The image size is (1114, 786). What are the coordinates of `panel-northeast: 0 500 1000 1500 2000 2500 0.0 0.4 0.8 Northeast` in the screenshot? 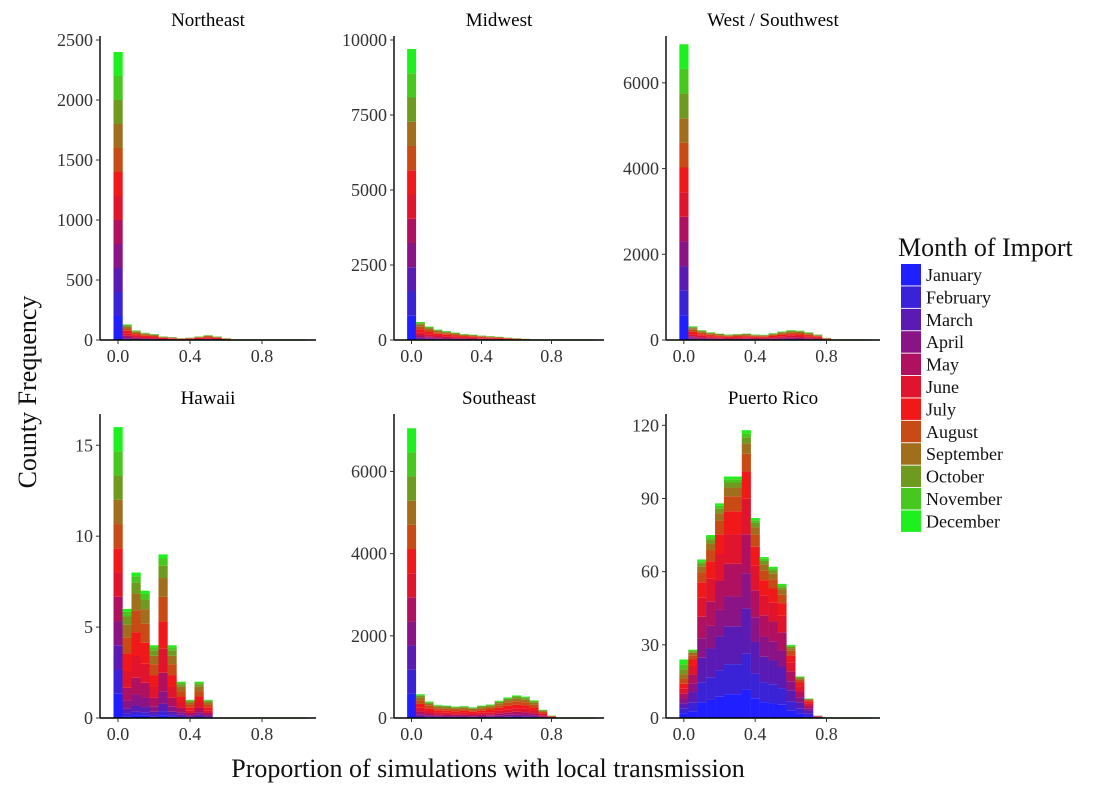 It's located at (186, 188).